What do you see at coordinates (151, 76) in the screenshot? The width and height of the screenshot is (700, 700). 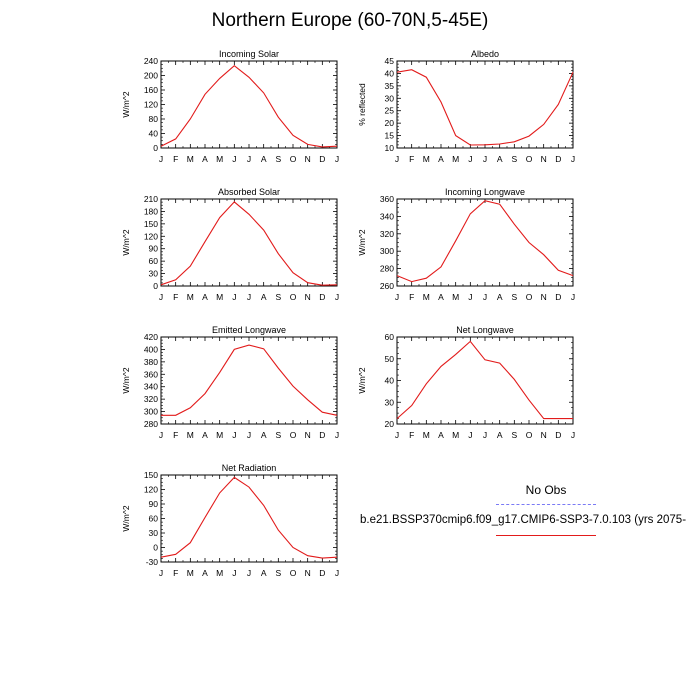 I see `y-tick-label: 200` at bounding box center [151, 76].